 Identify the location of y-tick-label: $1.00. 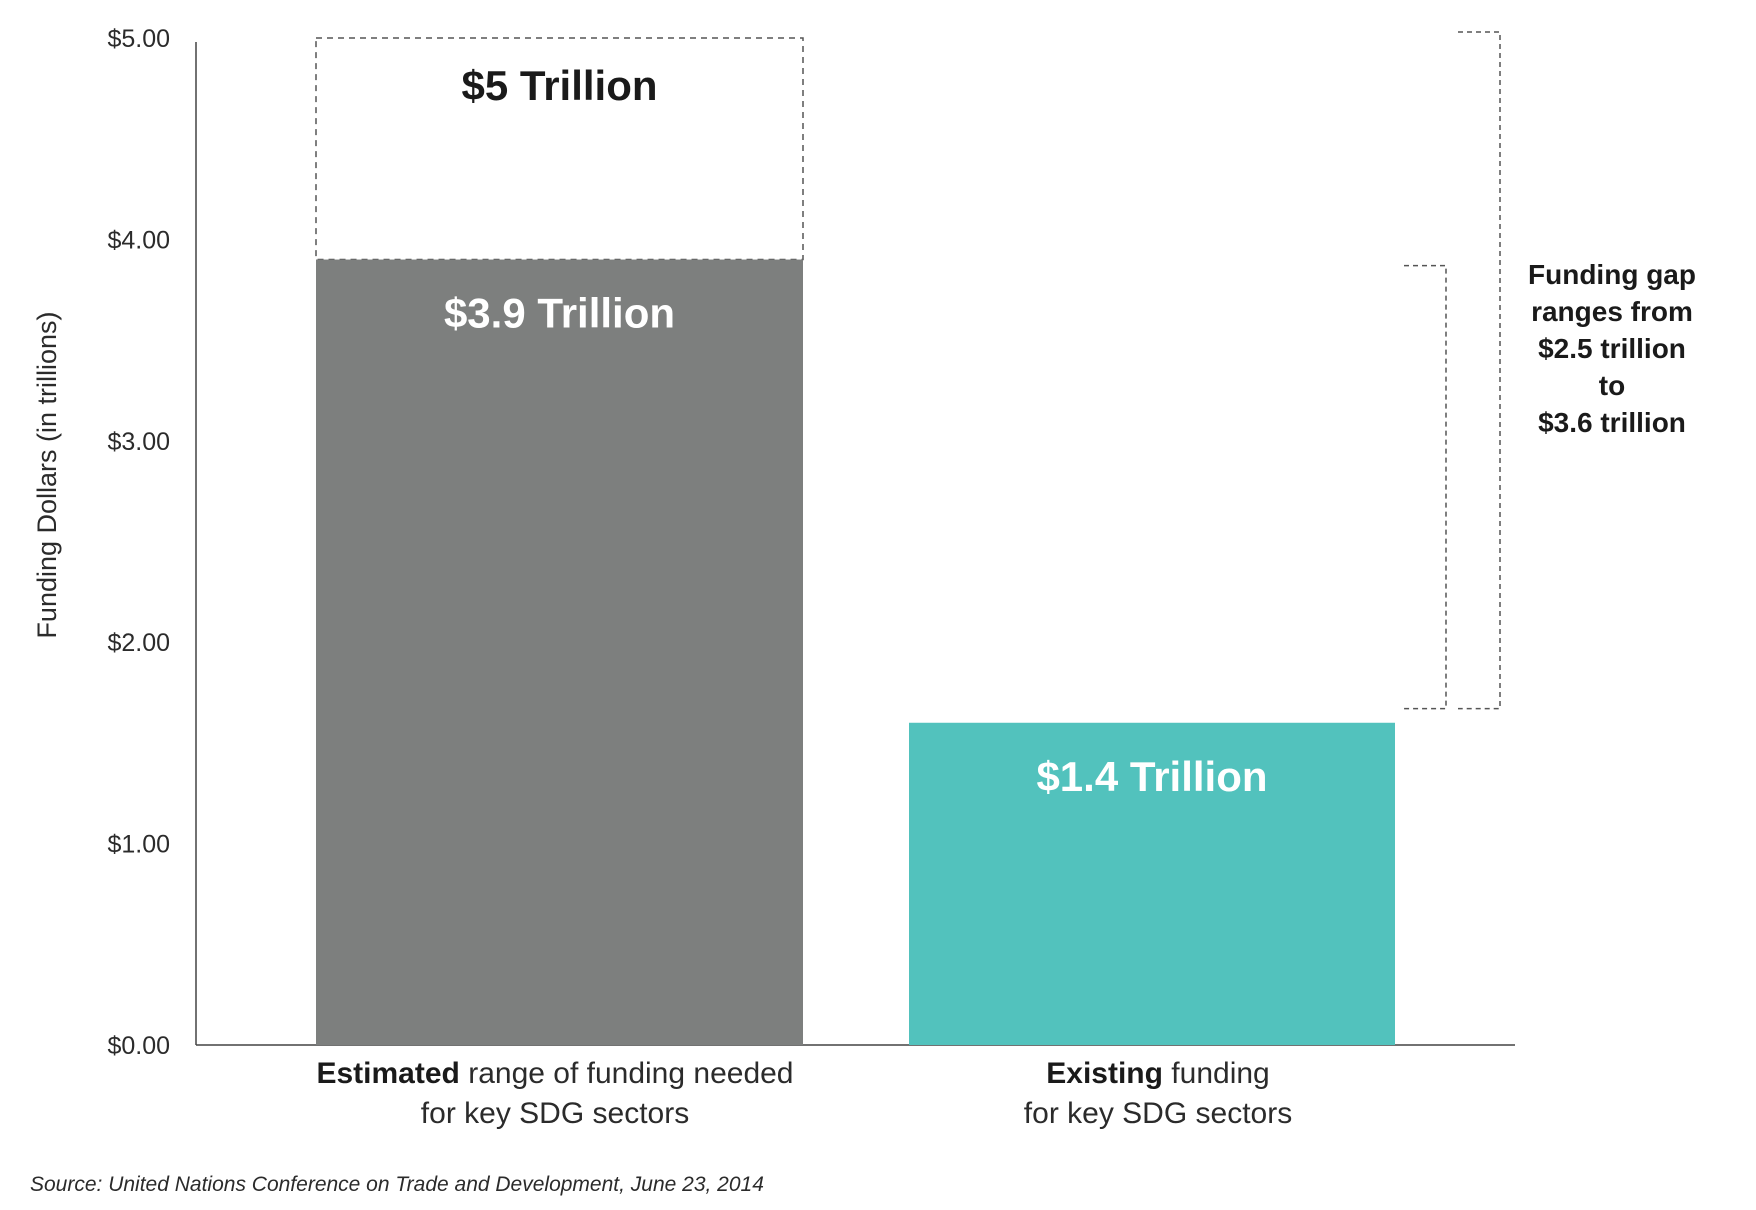
(138, 845).